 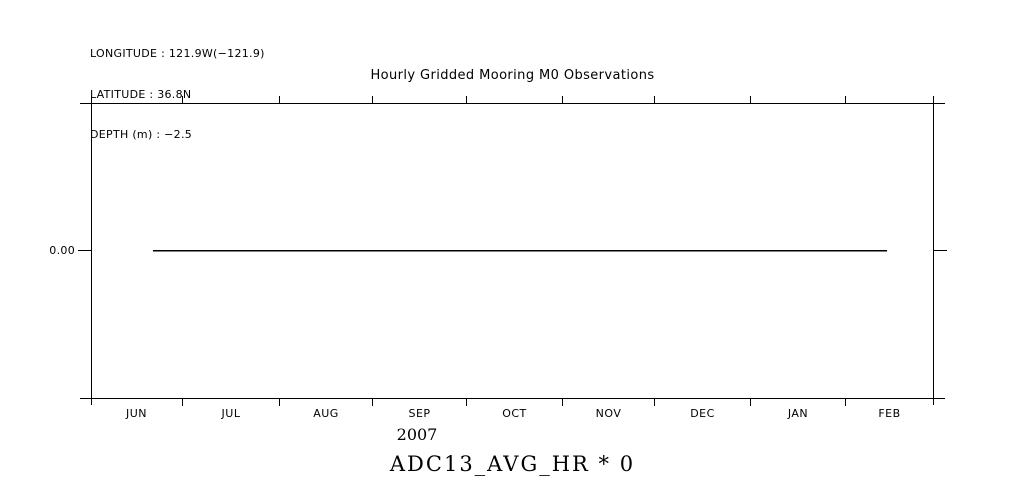 What do you see at coordinates (136, 413) in the screenshot?
I see `x-tick-label-jun: JUN` at bounding box center [136, 413].